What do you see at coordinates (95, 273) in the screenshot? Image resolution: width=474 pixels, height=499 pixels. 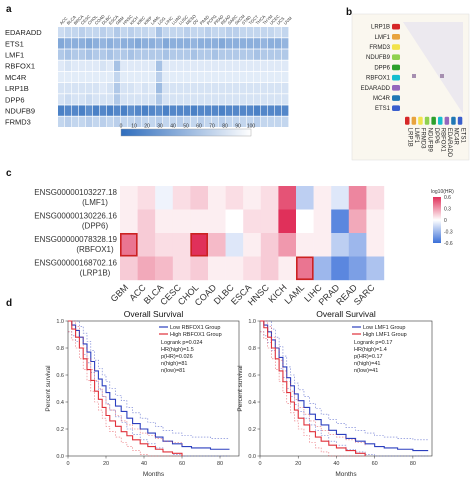 I see `panel-c-row-gene: (LRP1B)` at bounding box center [95, 273].